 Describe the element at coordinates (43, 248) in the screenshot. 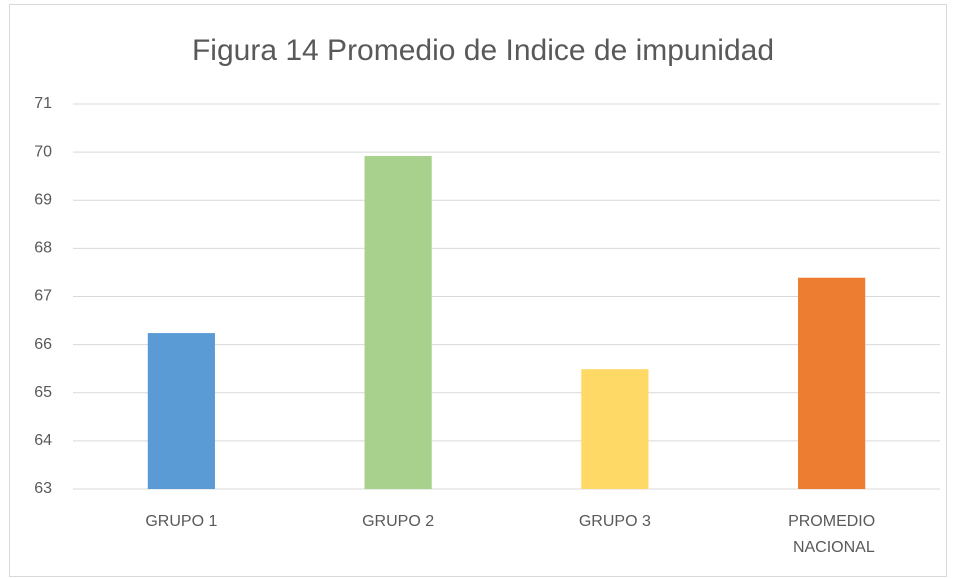

I see `y-tick-label: 68` at that location.